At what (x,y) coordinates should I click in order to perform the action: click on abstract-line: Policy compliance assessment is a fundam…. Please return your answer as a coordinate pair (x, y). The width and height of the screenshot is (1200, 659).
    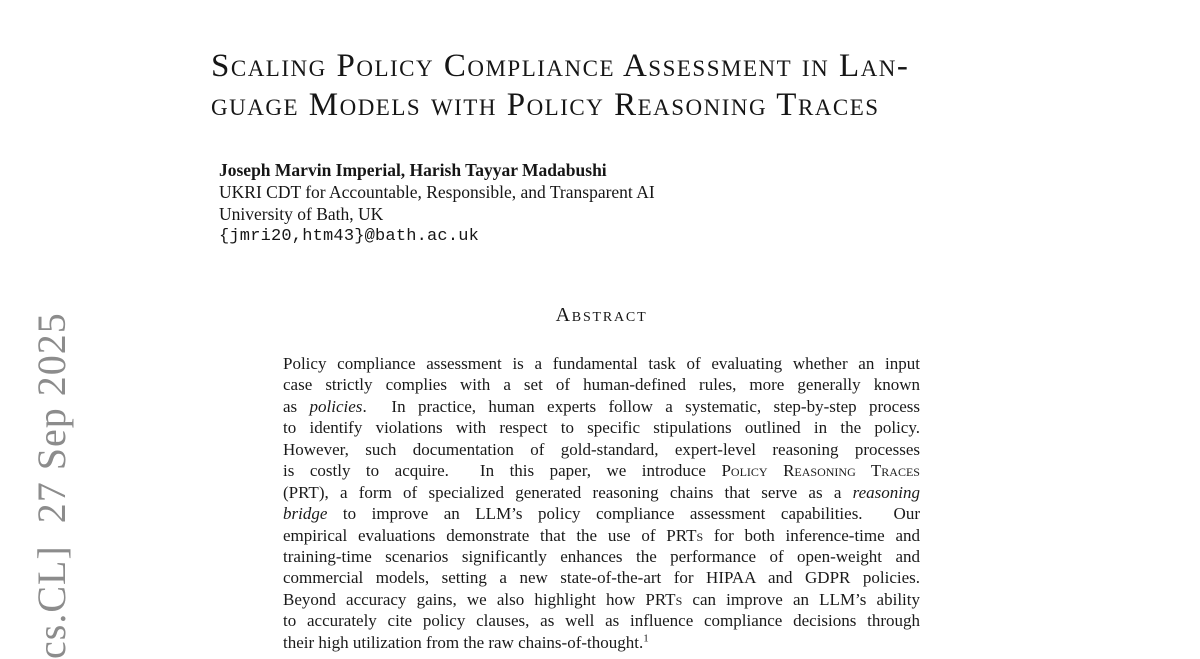
    Looking at the image, I should click on (601, 363).